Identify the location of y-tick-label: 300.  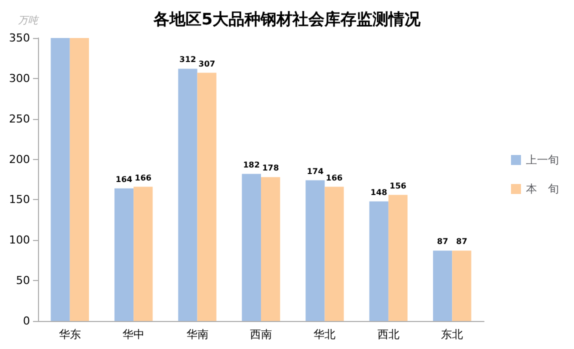
(19, 78).